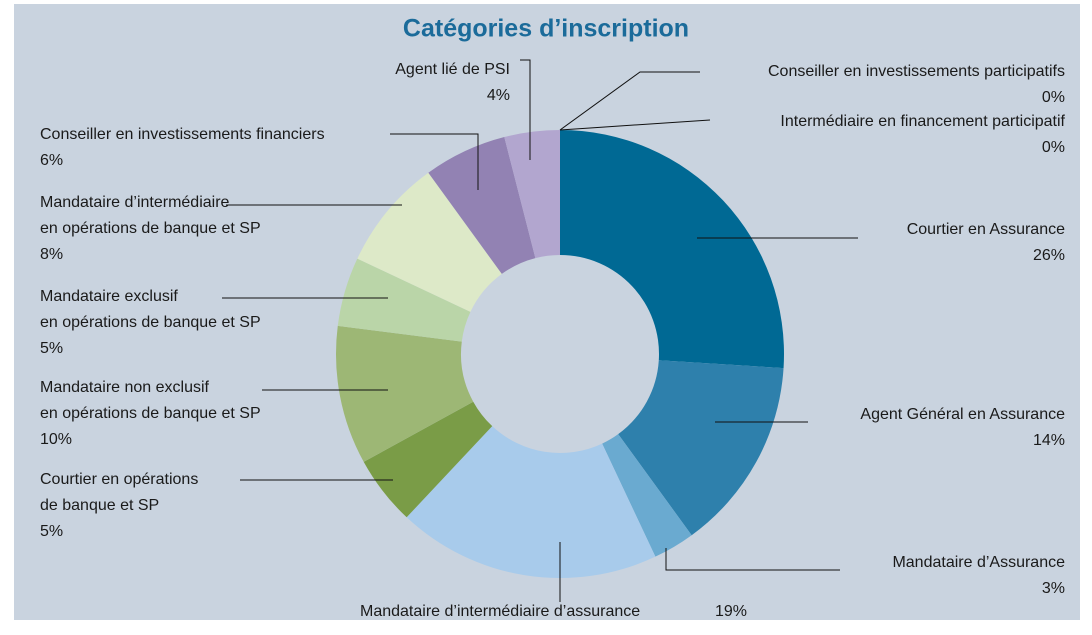 This screenshot has width=1092, height=635. I want to click on slice-label: Courtier en Assurance, so click(986, 229).